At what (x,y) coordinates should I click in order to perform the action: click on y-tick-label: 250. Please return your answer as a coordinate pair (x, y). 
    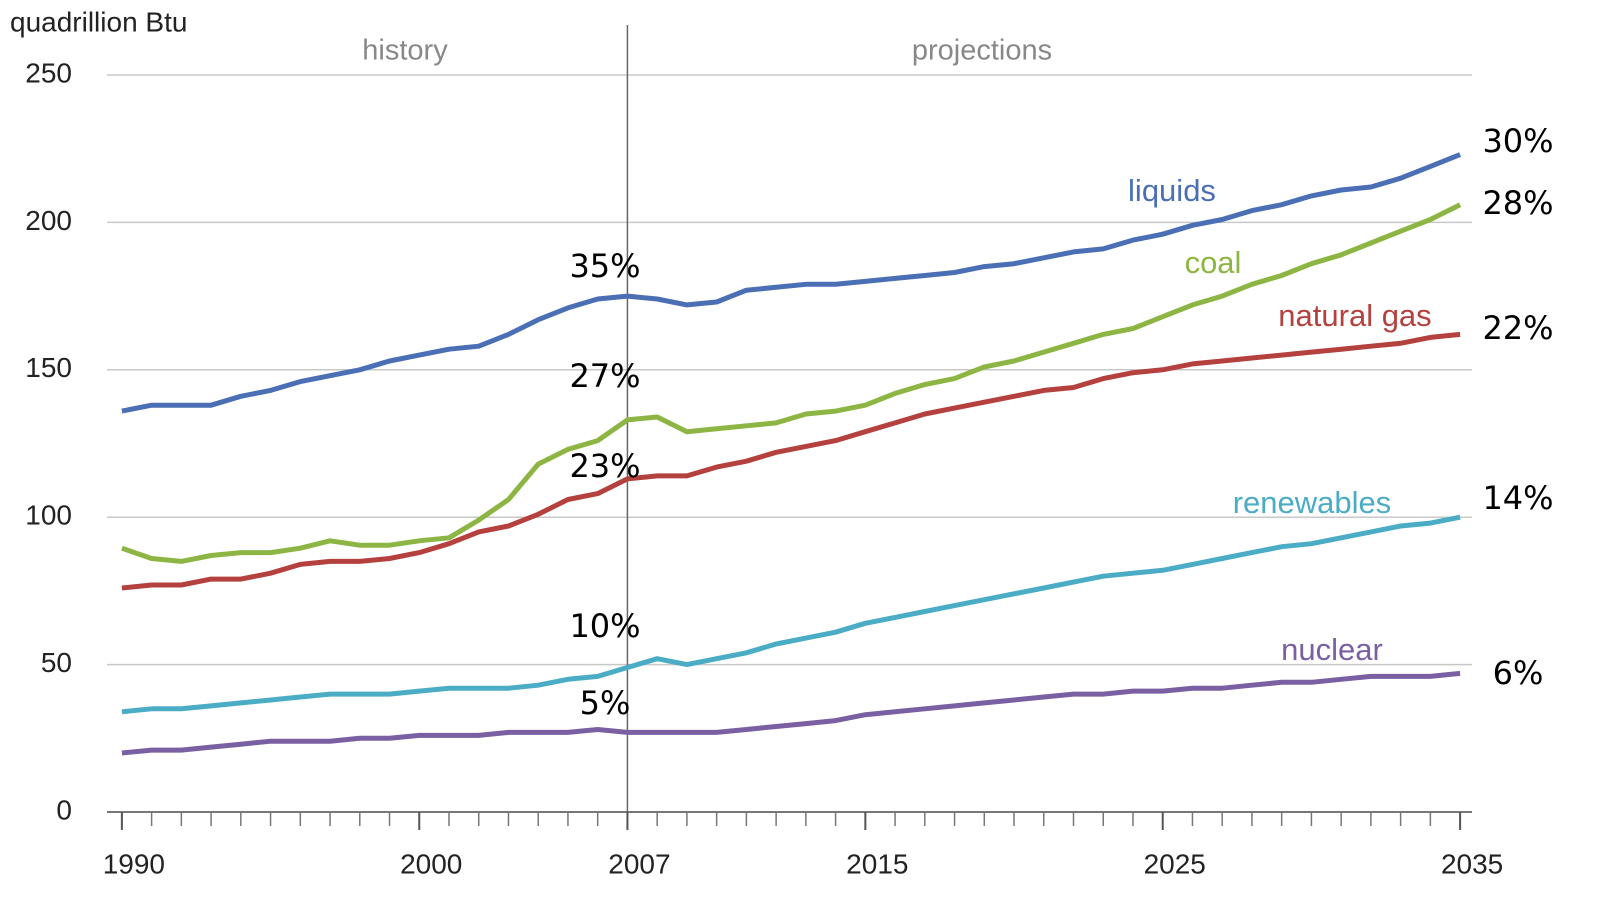
    Looking at the image, I should click on (48, 72).